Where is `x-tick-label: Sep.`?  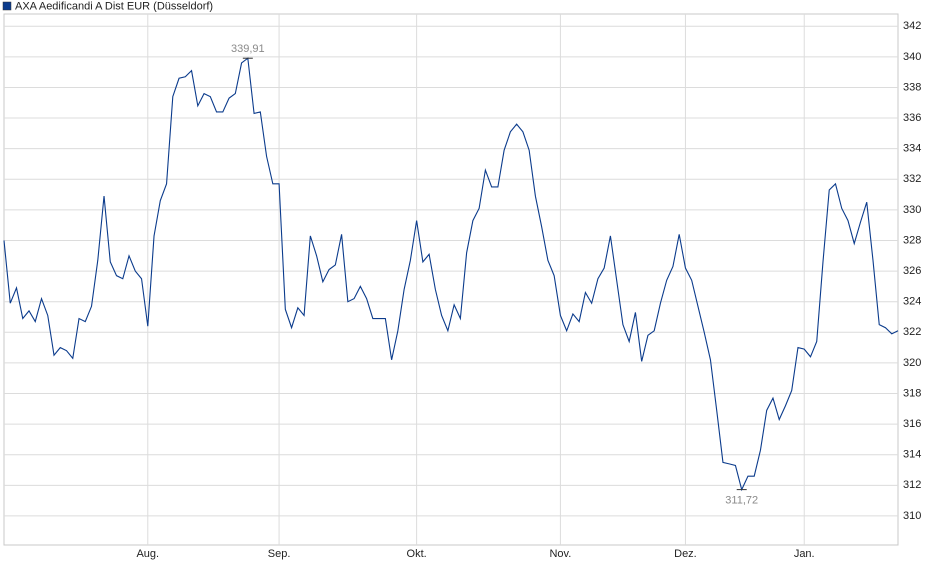 x-tick-label: Sep. is located at coordinates (279, 554).